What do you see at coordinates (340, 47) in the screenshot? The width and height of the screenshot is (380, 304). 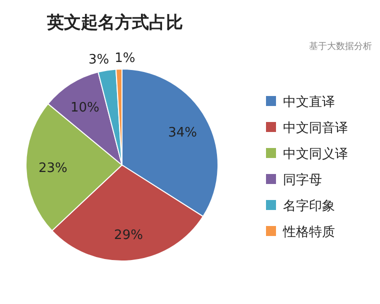 I see `annotation: 基于大数据分析` at bounding box center [340, 47].